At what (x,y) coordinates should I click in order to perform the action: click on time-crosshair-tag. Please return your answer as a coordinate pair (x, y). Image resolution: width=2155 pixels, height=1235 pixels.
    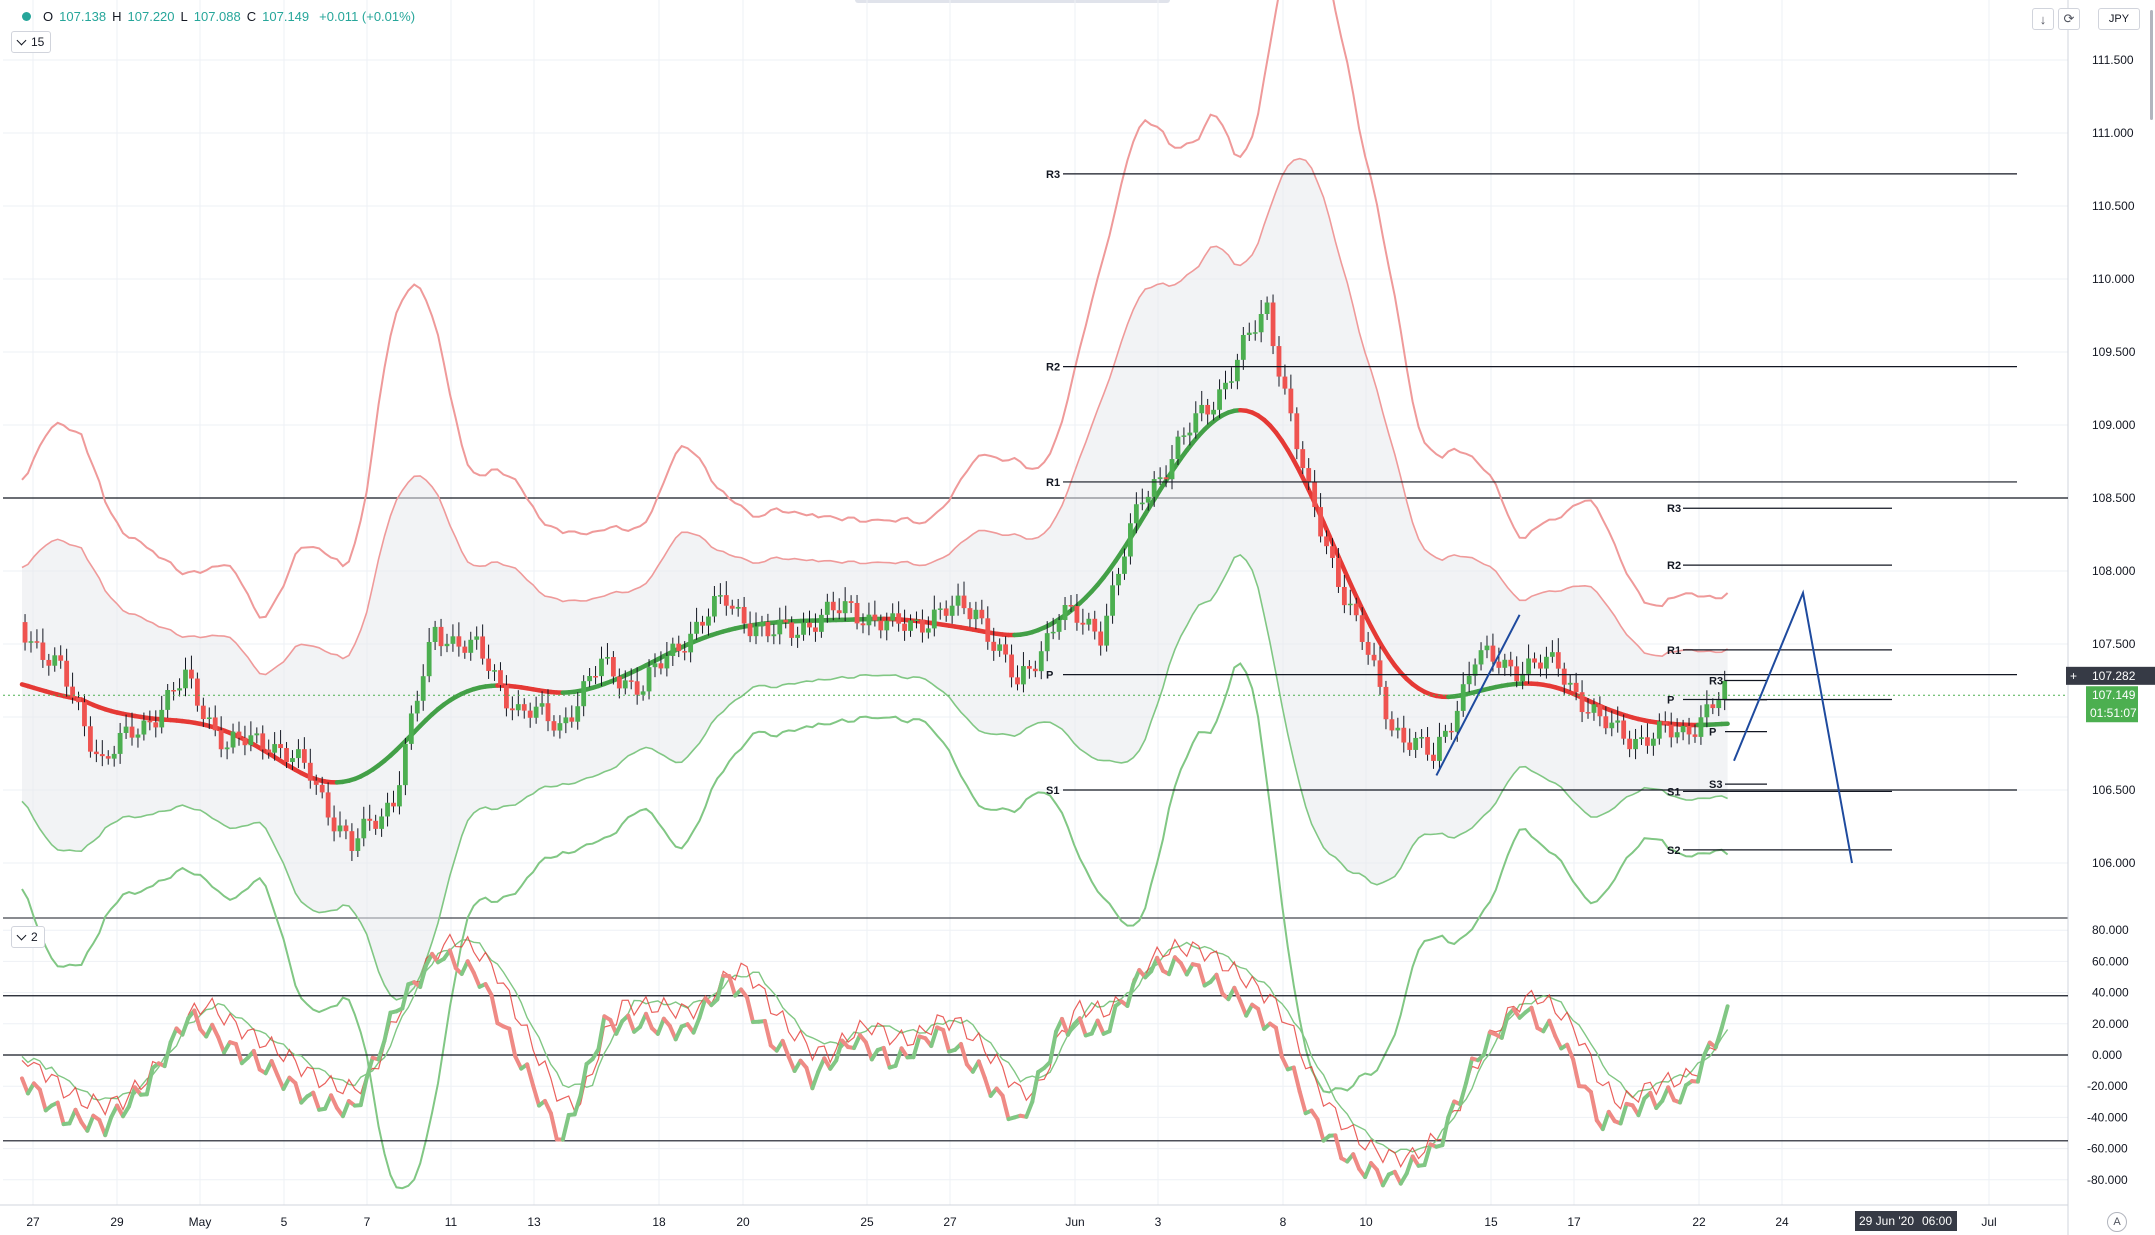
    Looking at the image, I should click on (1906, 1221).